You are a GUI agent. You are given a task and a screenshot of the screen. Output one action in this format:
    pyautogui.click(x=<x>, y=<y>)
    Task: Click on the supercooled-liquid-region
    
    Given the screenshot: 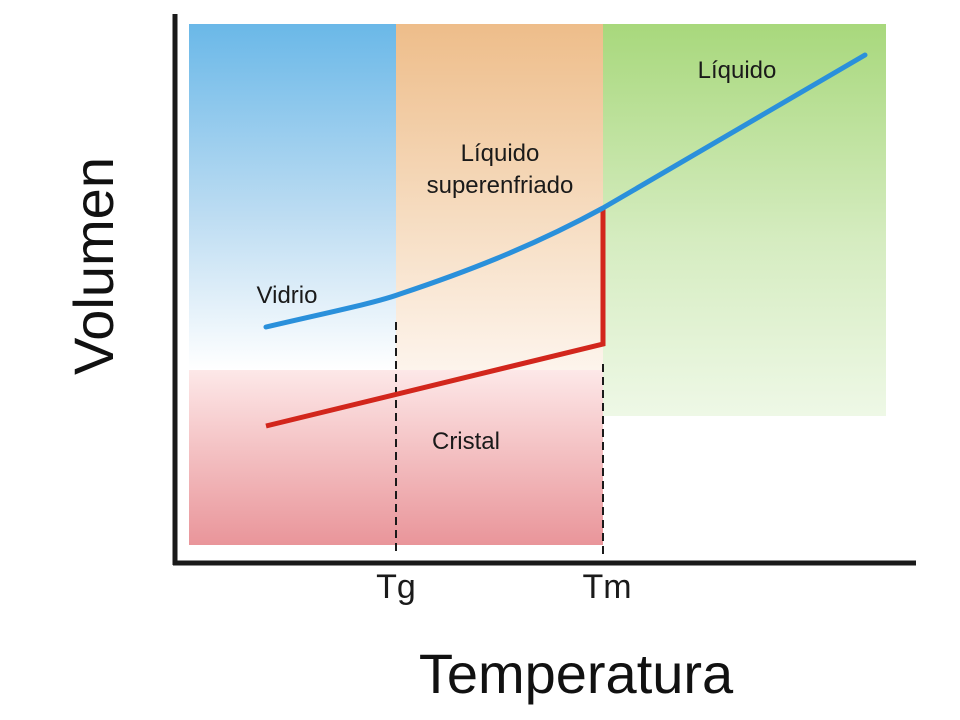 What is the action you would take?
    pyautogui.click(x=499, y=197)
    